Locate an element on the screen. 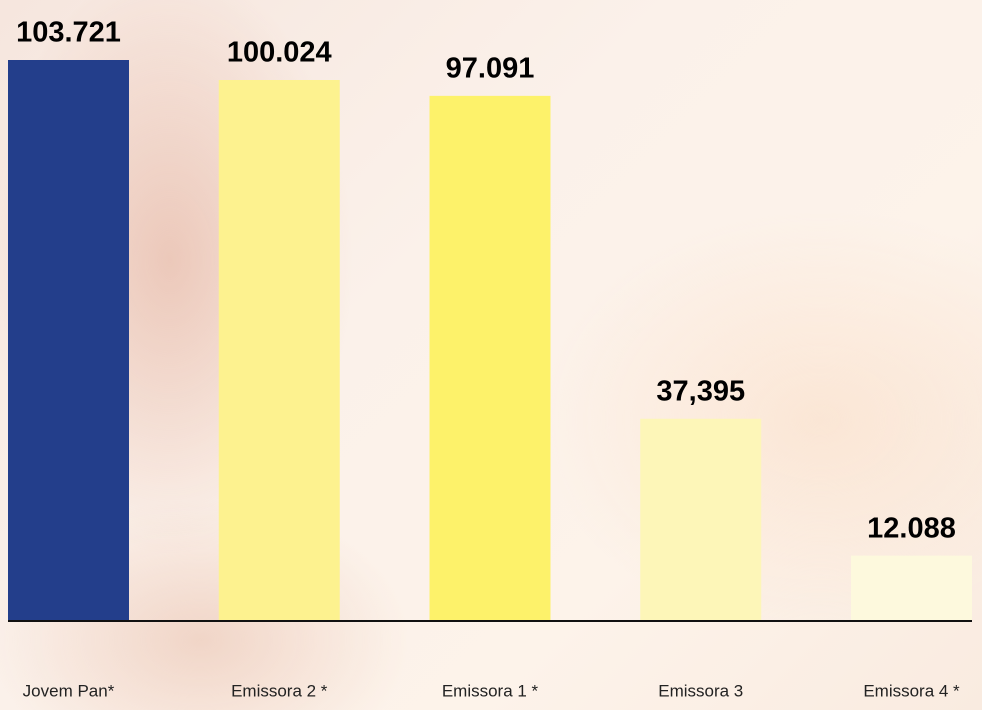 This screenshot has height=710, width=982. x-tick-label: Jovem Pan* is located at coordinates (69, 690).